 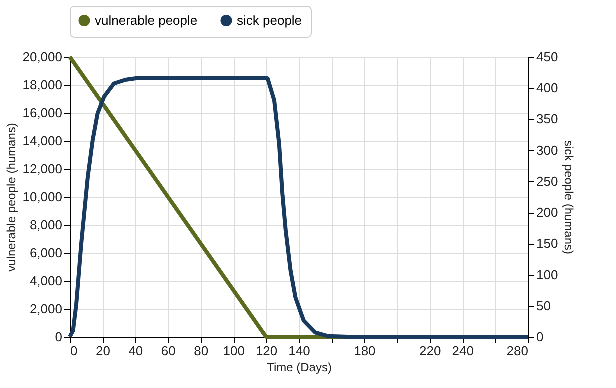 I want to click on y2-tick-label: 100, so click(x=547, y=274).